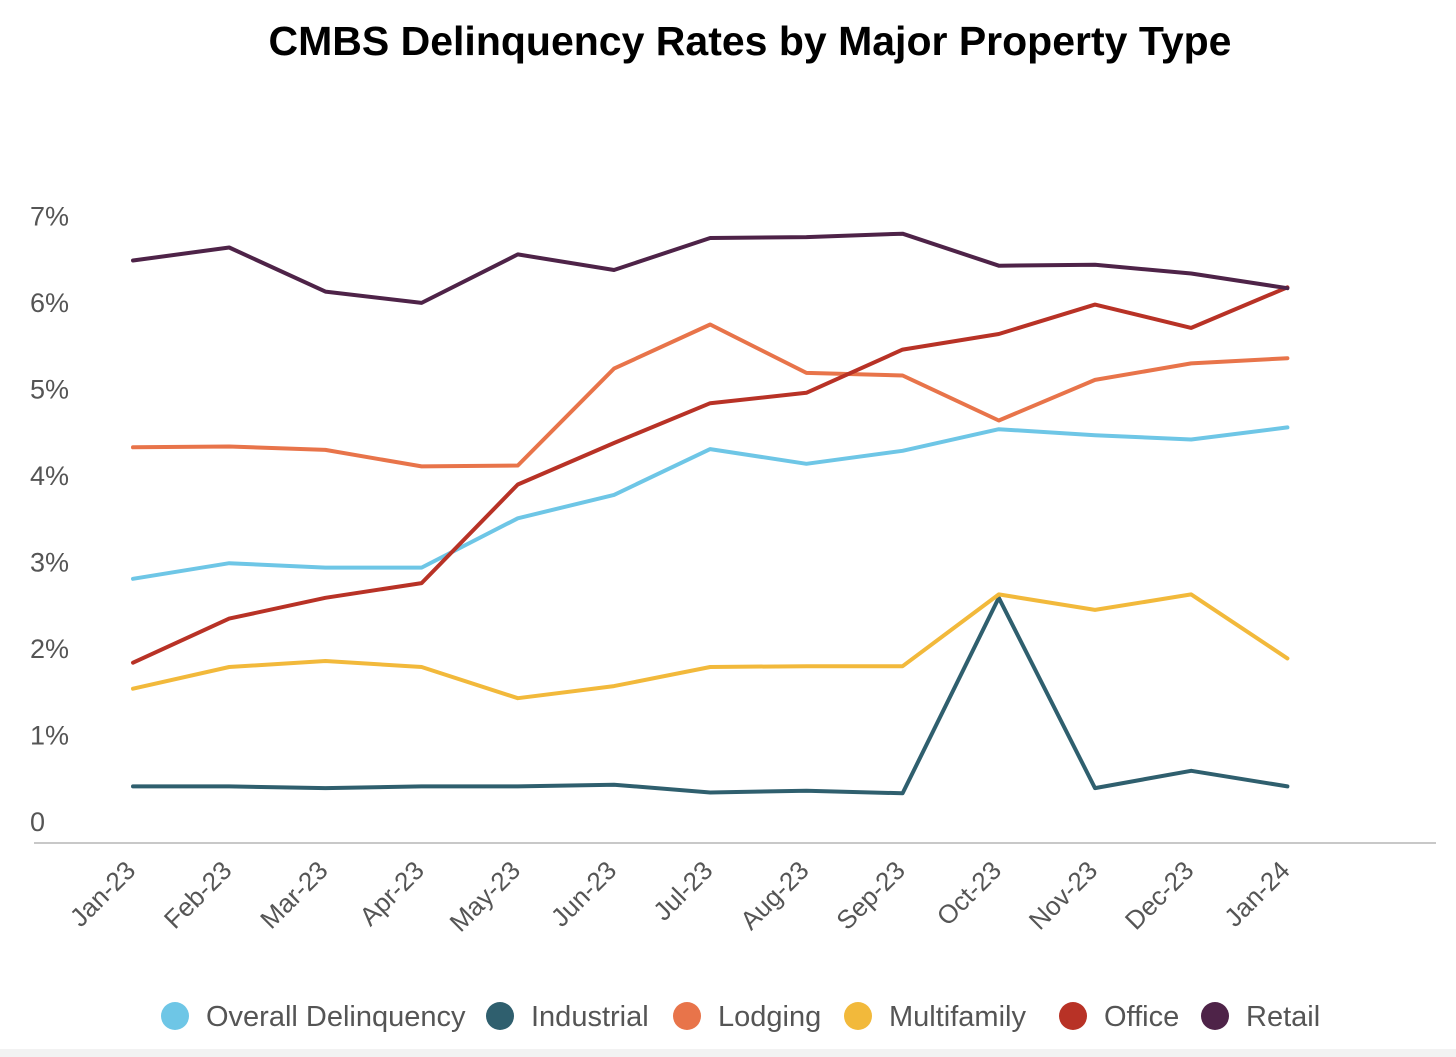 Image resolution: width=1456 pixels, height=1057 pixels. What do you see at coordinates (710, 503) in the screenshot?
I see `series-line-overall` at bounding box center [710, 503].